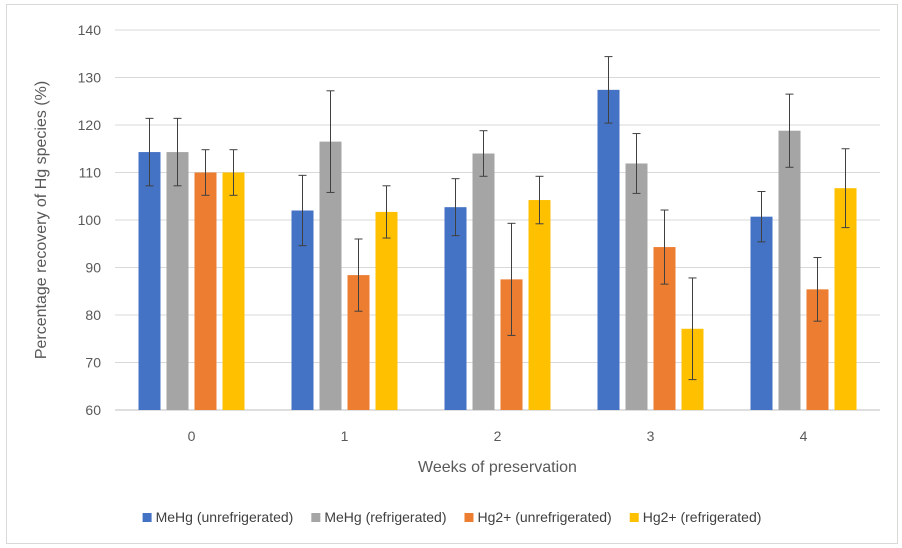 The width and height of the screenshot is (902, 548). What do you see at coordinates (385, 517) in the screenshot?
I see `legend-label: MeHg (refrigerated)` at bounding box center [385, 517].